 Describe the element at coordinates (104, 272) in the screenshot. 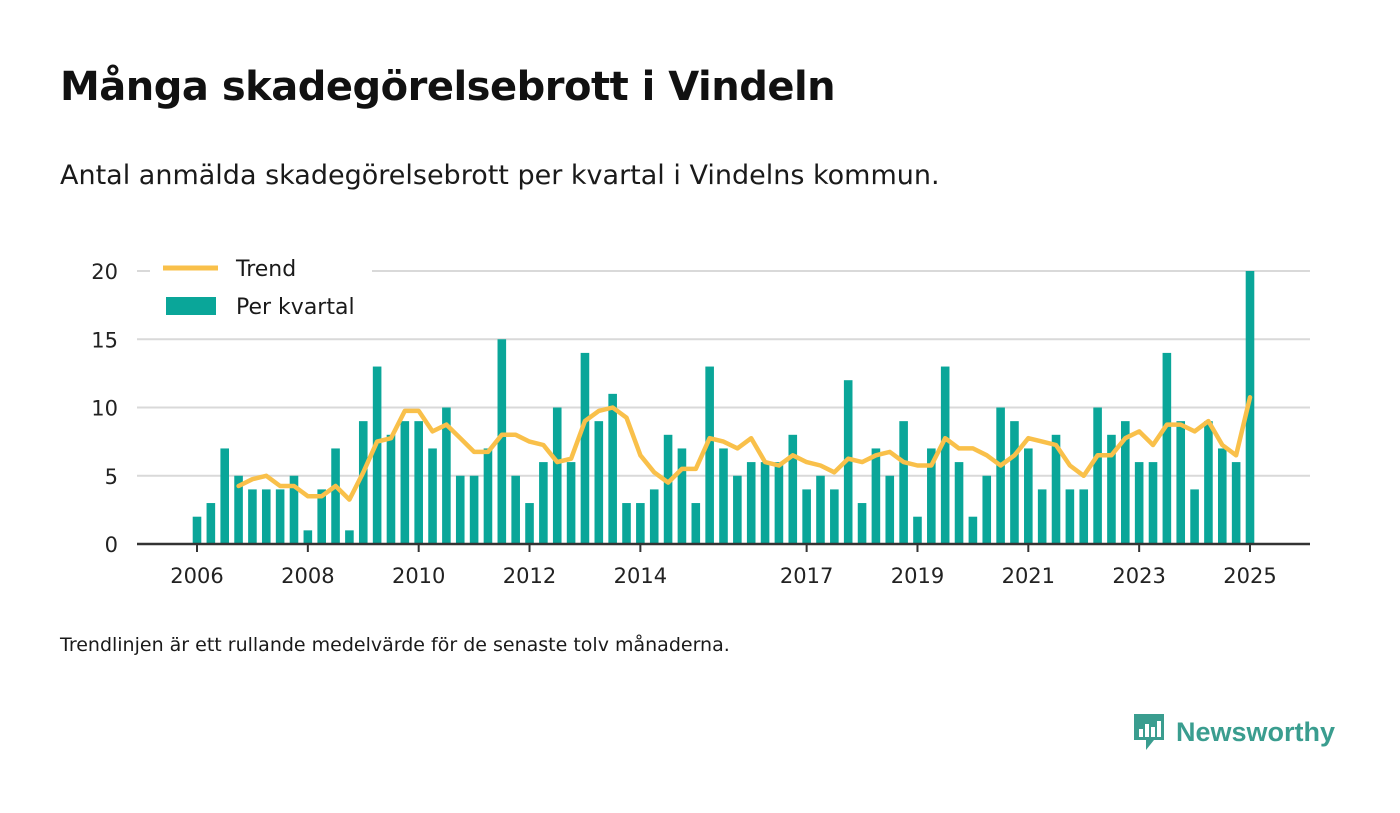

I see `y-tick-label: 20` at that location.